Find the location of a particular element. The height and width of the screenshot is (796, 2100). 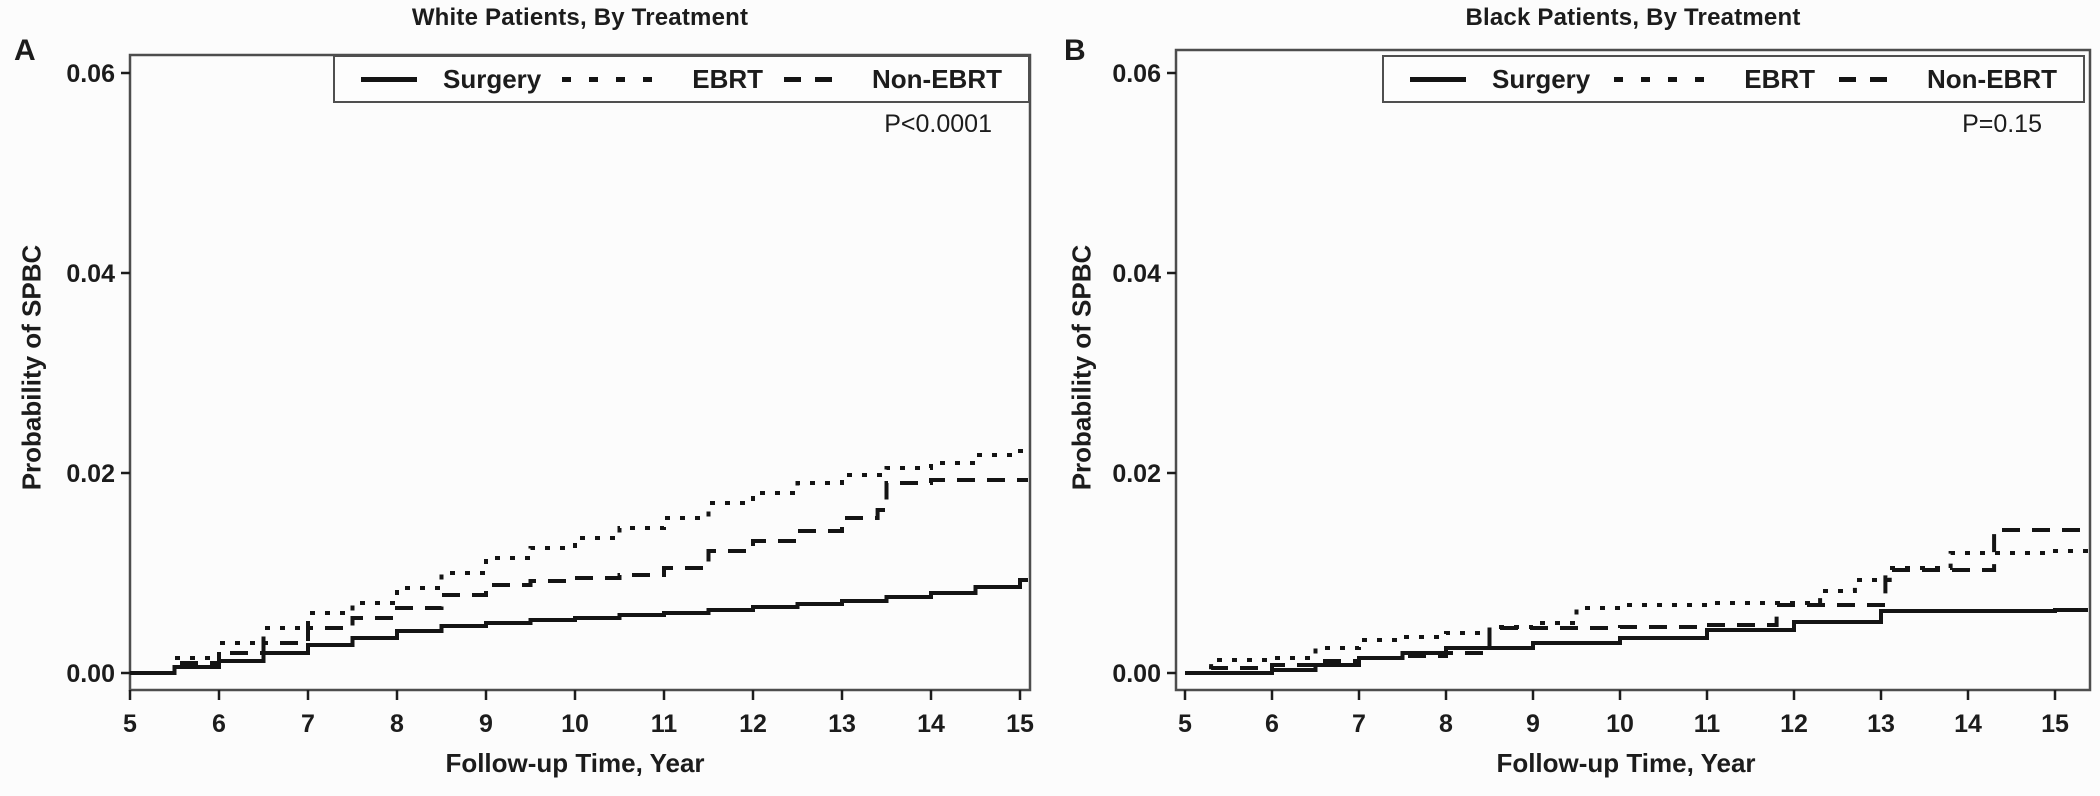

panel-a-p-value: P<0.0001 is located at coordinates (938, 124).